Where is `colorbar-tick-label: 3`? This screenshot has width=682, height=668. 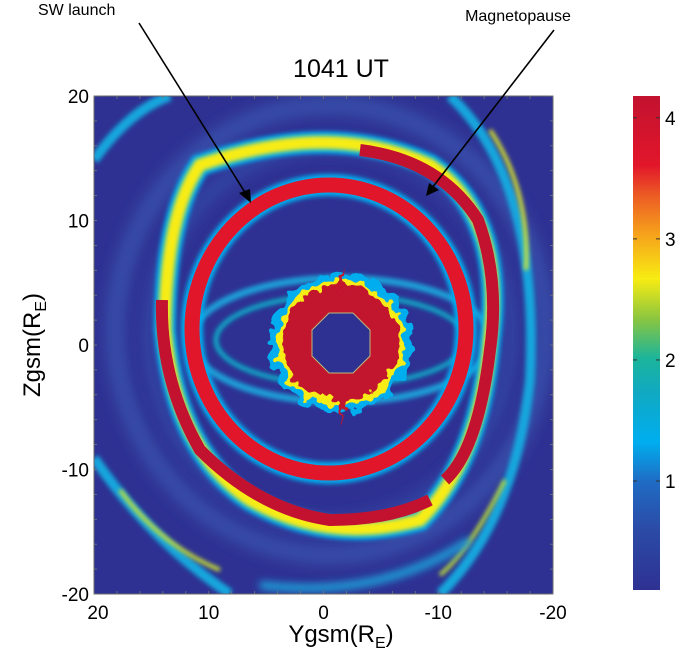
colorbar-tick-label: 3 is located at coordinates (670, 240).